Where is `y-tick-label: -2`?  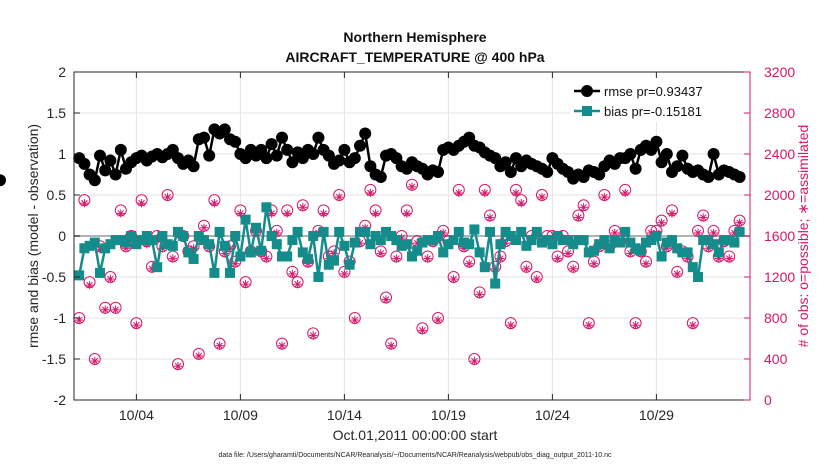
y-tick-label: -2 is located at coordinates (60, 400).